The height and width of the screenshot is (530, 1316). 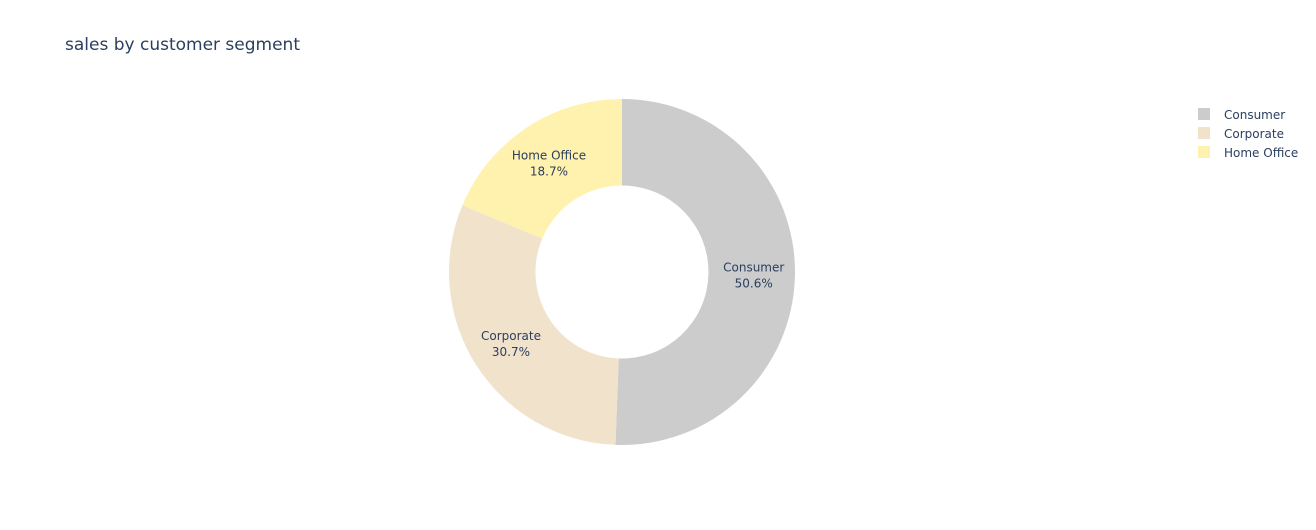 I want to click on slice-label-percent: 50.6%, so click(x=754, y=283).